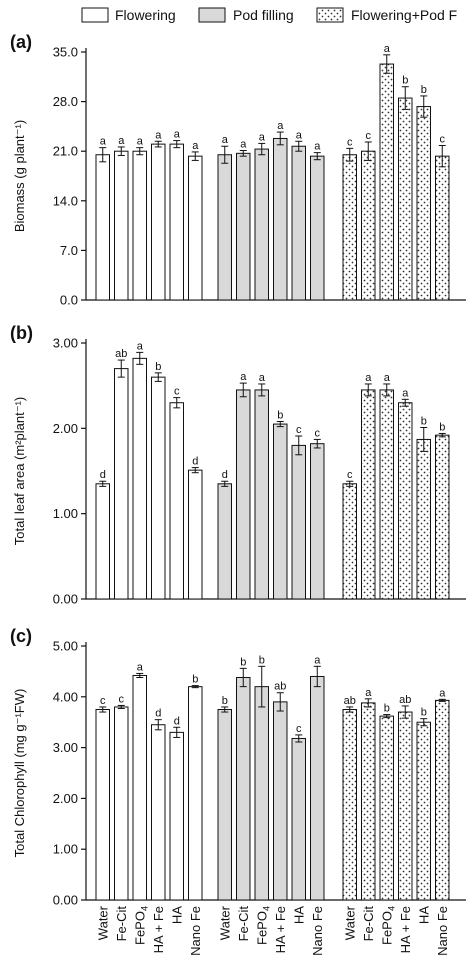 Image resolution: width=474 pixels, height=977 pixels. What do you see at coordinates (404, 15) in the screenshot?
I see `legend-label-flowering-pod-f: Flowering+Pod F` at bounding box center [404, 15].